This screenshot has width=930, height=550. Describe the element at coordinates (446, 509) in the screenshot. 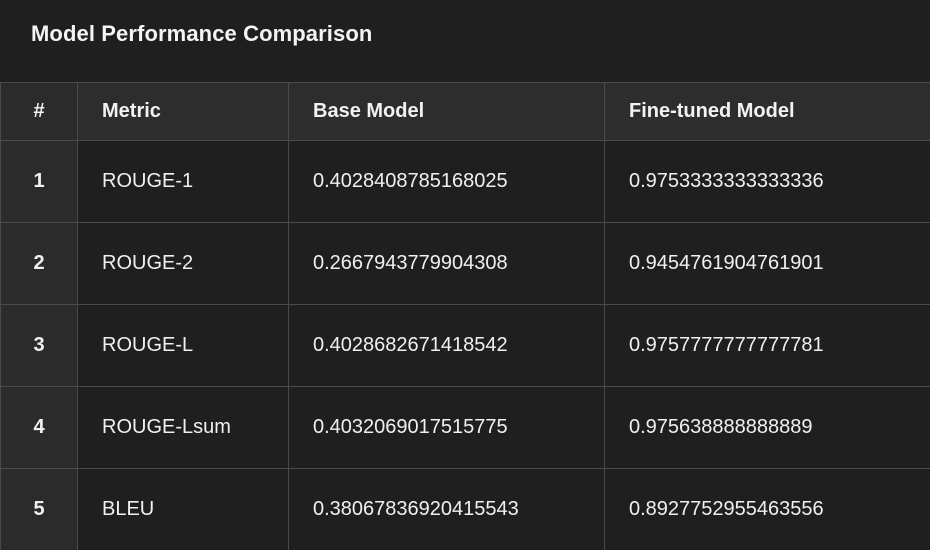

I see `base-model-value: 0.38067836920415543` at that location.